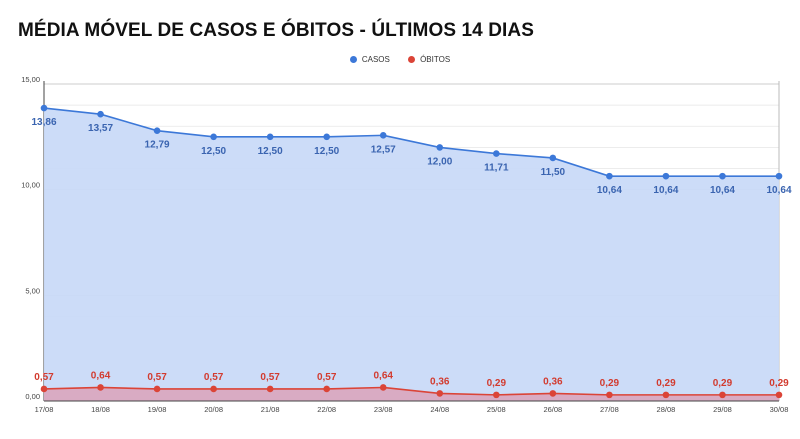 The height and width of the screenshot is (439, 800). I want to click on legend-marker-casos, so click(353, 59).